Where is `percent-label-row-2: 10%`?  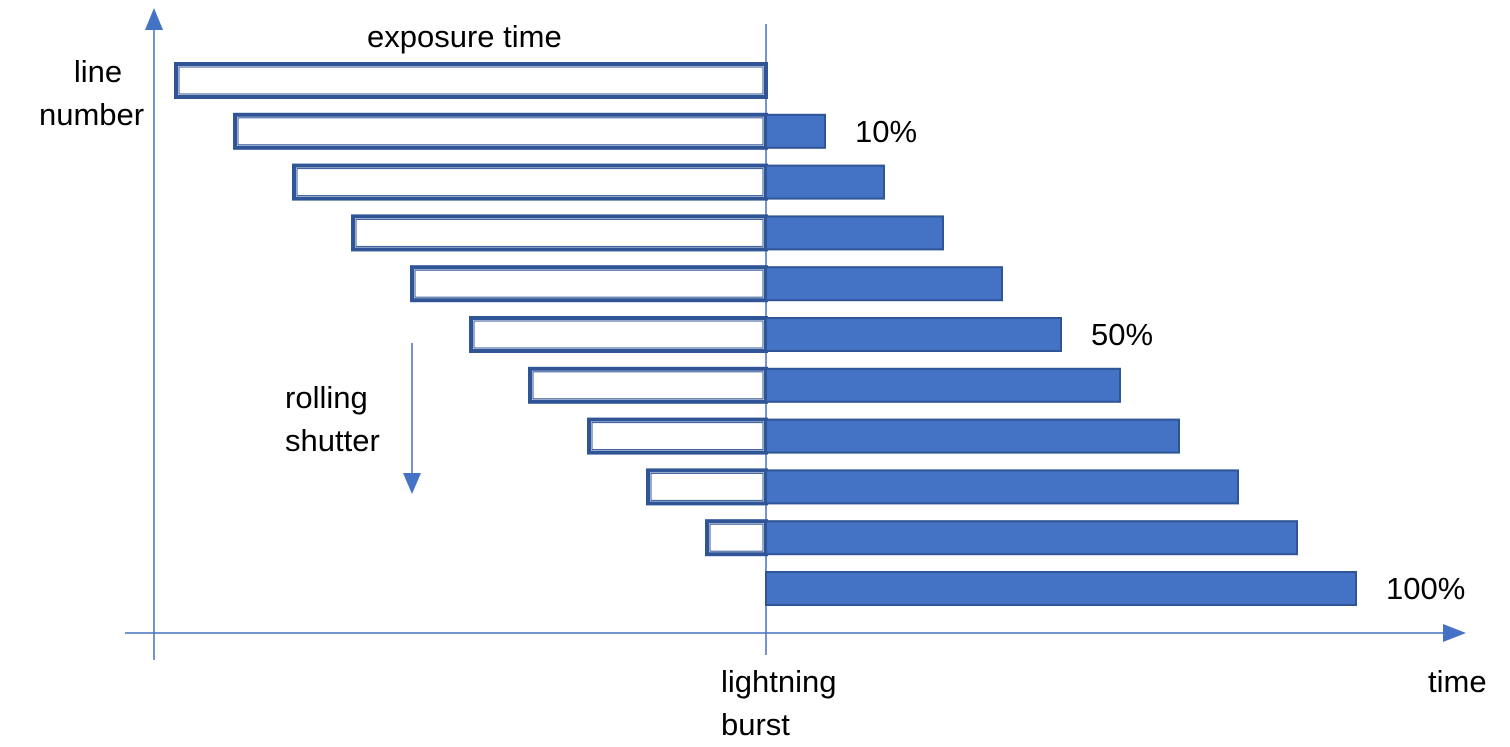
percent-label-row-2: 10% is located at coordinates (886, 131).